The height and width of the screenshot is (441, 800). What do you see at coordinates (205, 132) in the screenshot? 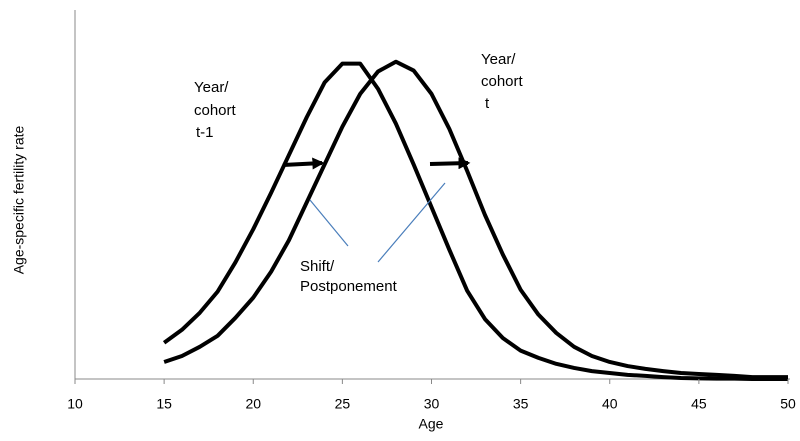
I see `annotation: t-1` at bounding box center [205, 132].